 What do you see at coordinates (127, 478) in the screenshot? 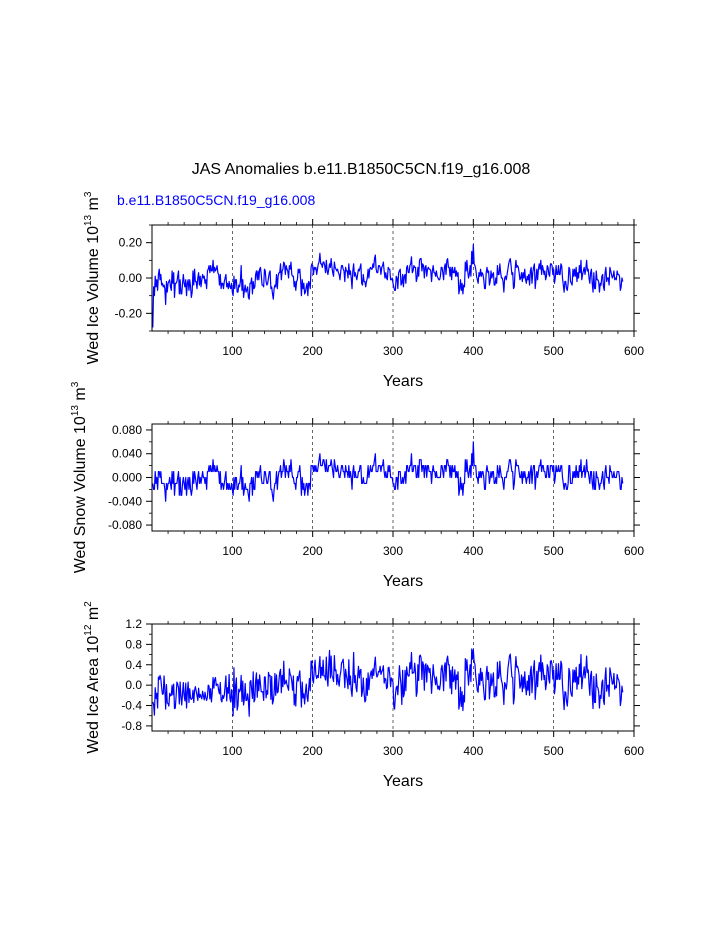
I see `y-tick-label: 0.000` at bounding box center [127, 478].